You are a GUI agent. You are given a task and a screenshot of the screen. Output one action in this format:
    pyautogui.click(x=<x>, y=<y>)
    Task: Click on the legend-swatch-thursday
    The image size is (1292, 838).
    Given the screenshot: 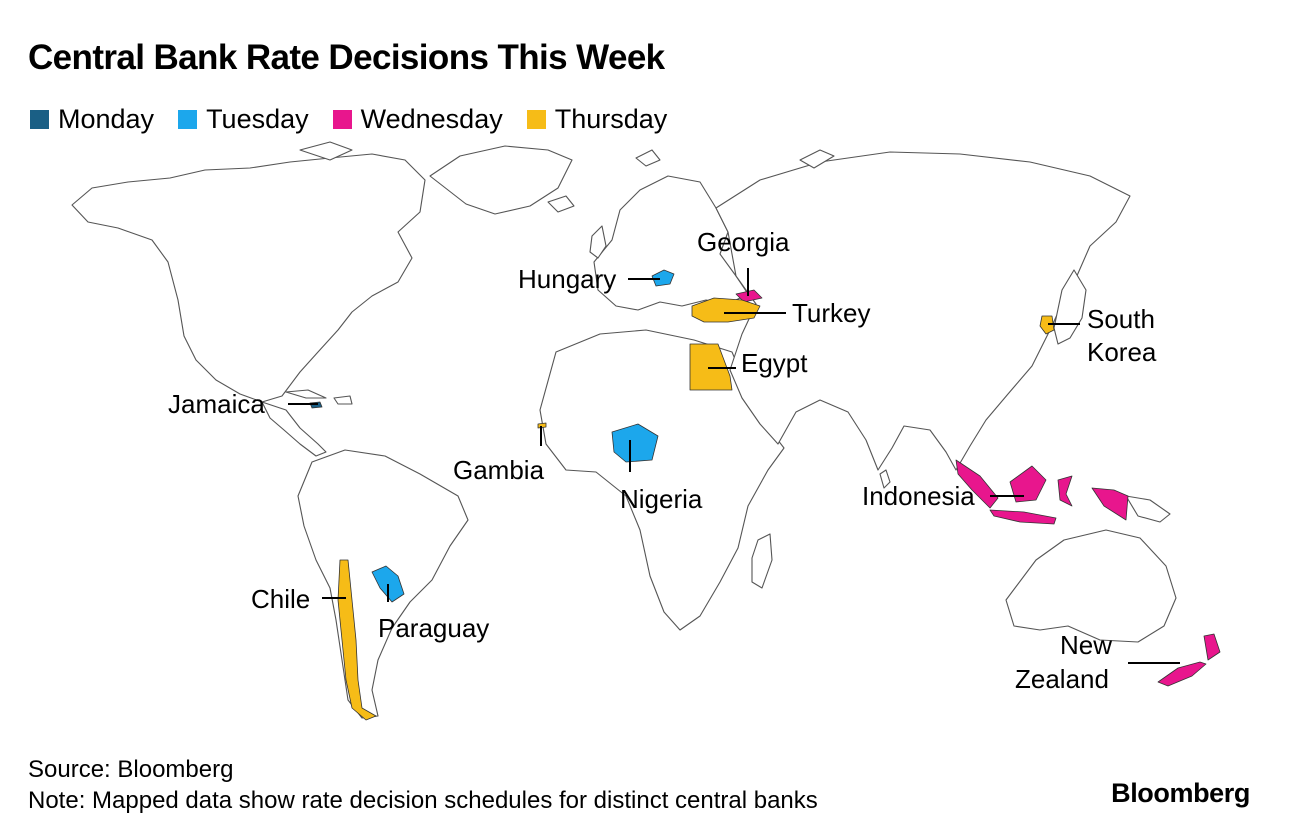 What is the action you would take?
    pyautogui.click(x=536, y=119)
    